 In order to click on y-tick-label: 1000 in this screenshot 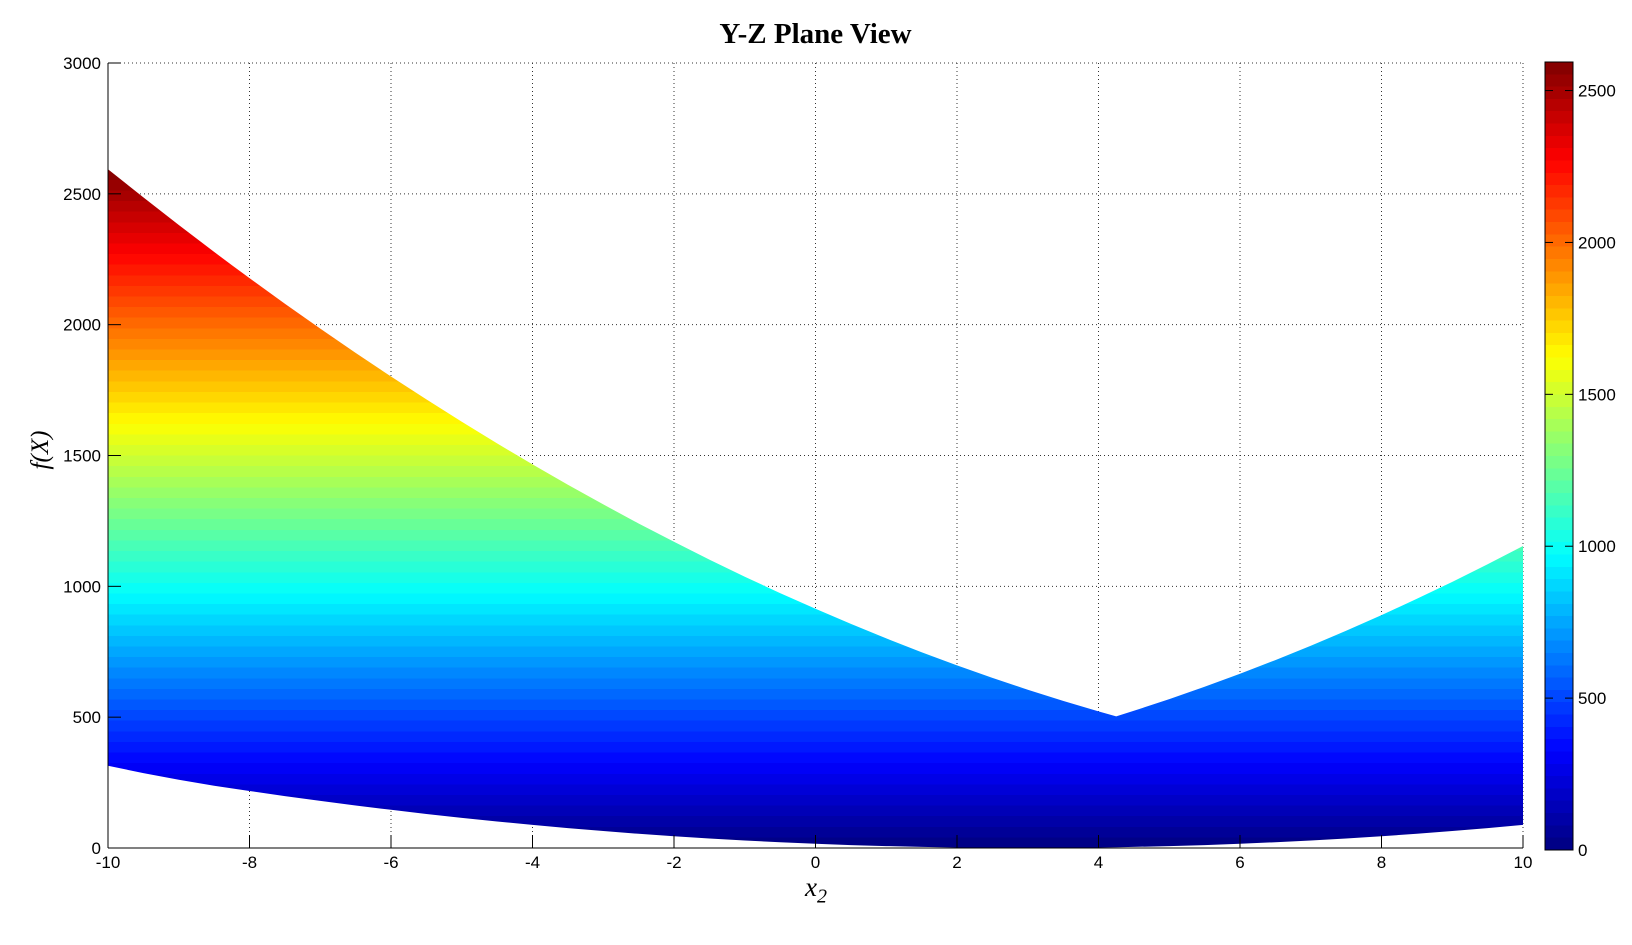, I will do `click(82, 586)`.